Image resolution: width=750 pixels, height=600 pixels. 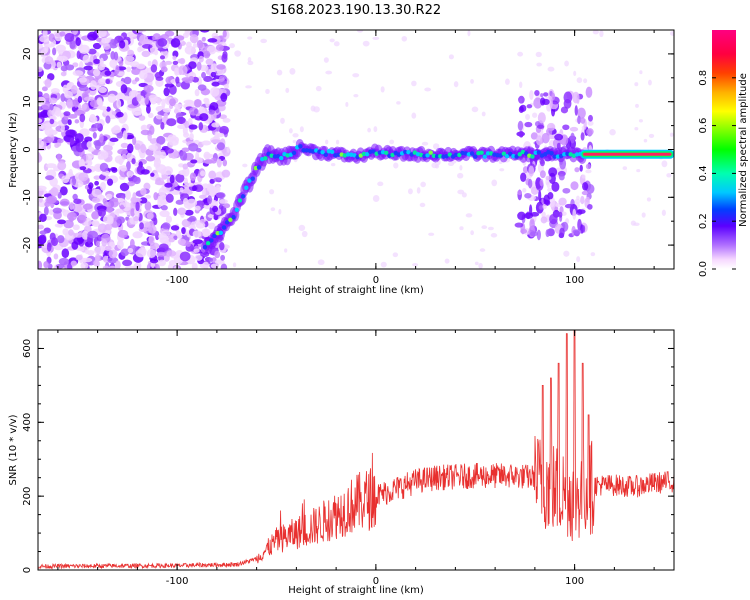 I want to click on colorbar-label: Normalized spectral amplitude, so click(x=743, y=150).